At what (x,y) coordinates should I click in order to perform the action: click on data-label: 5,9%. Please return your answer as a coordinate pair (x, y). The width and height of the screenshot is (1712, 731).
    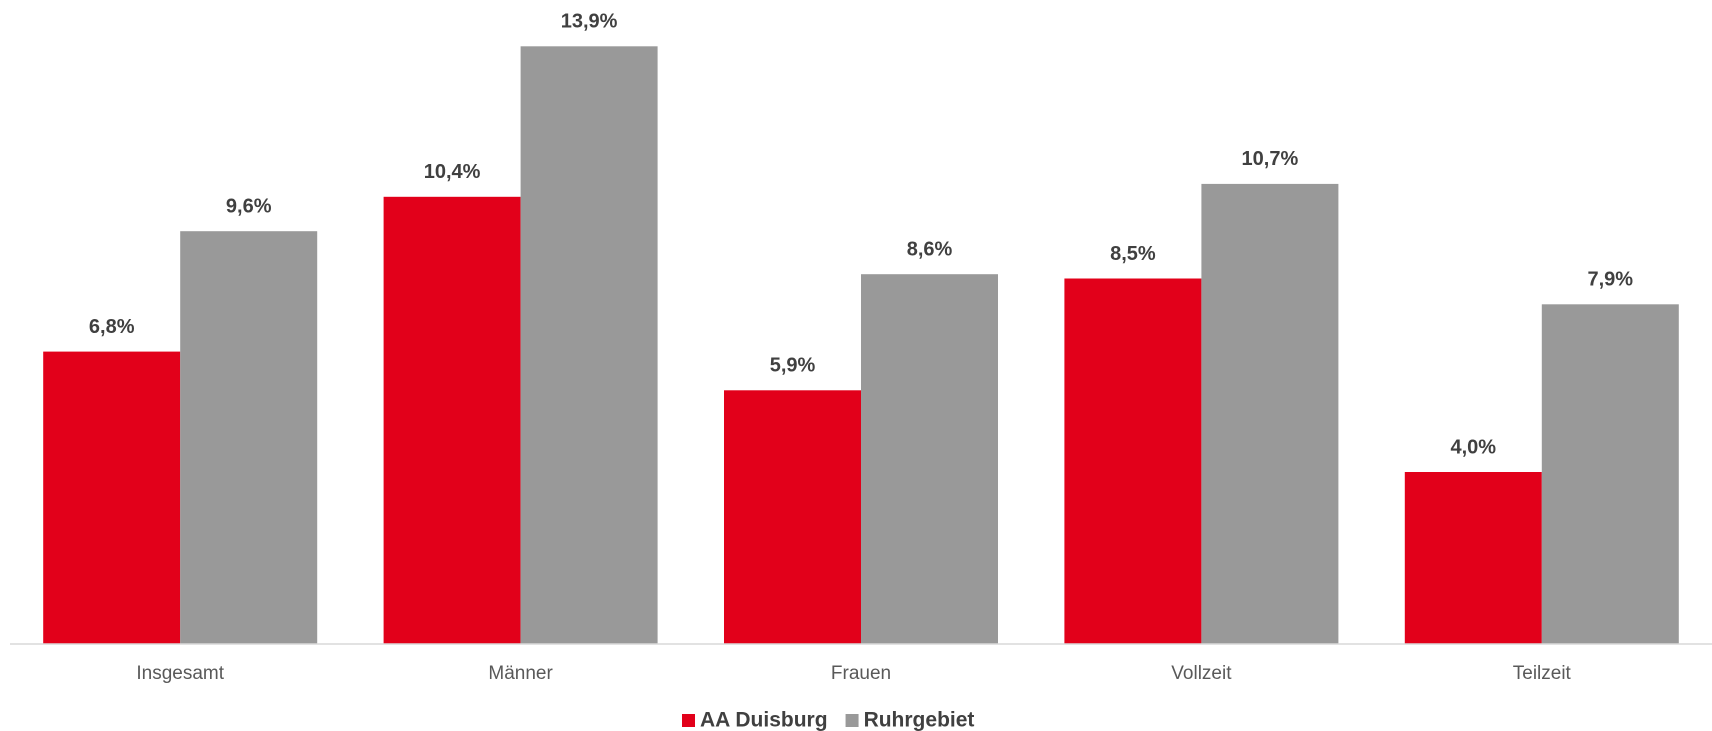
    Looking at the image, I should click on (793, 366).